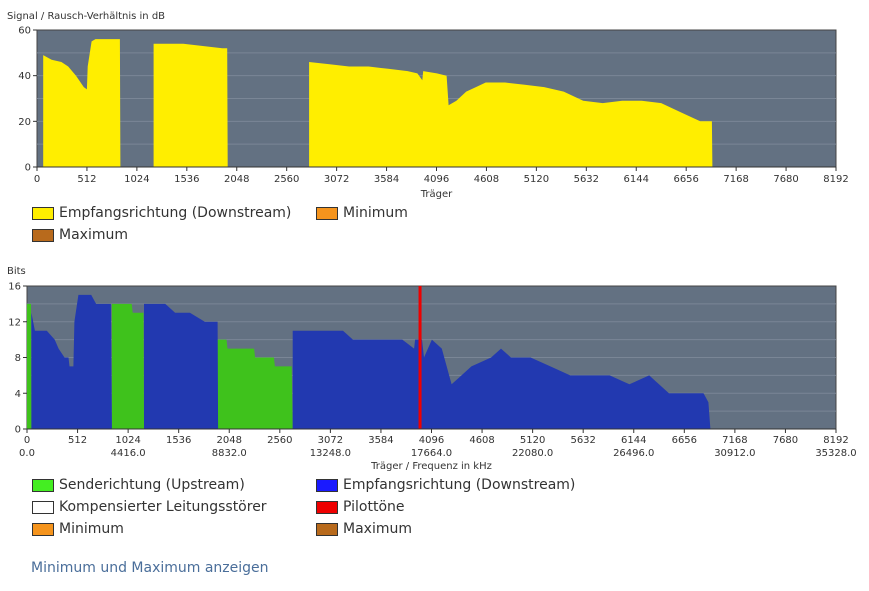 The width and height of the screenshot is (869, 591). Describe the element at coordinates (327, 529) in the screenshot. I see `legend-swatch-maximum-bits` at that location.